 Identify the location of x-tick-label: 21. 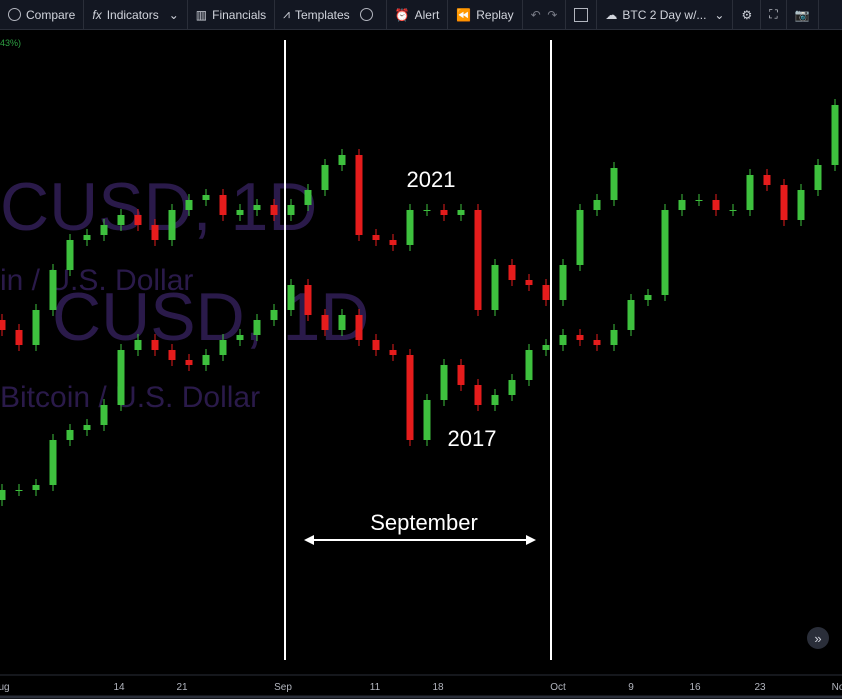
(182, 687).